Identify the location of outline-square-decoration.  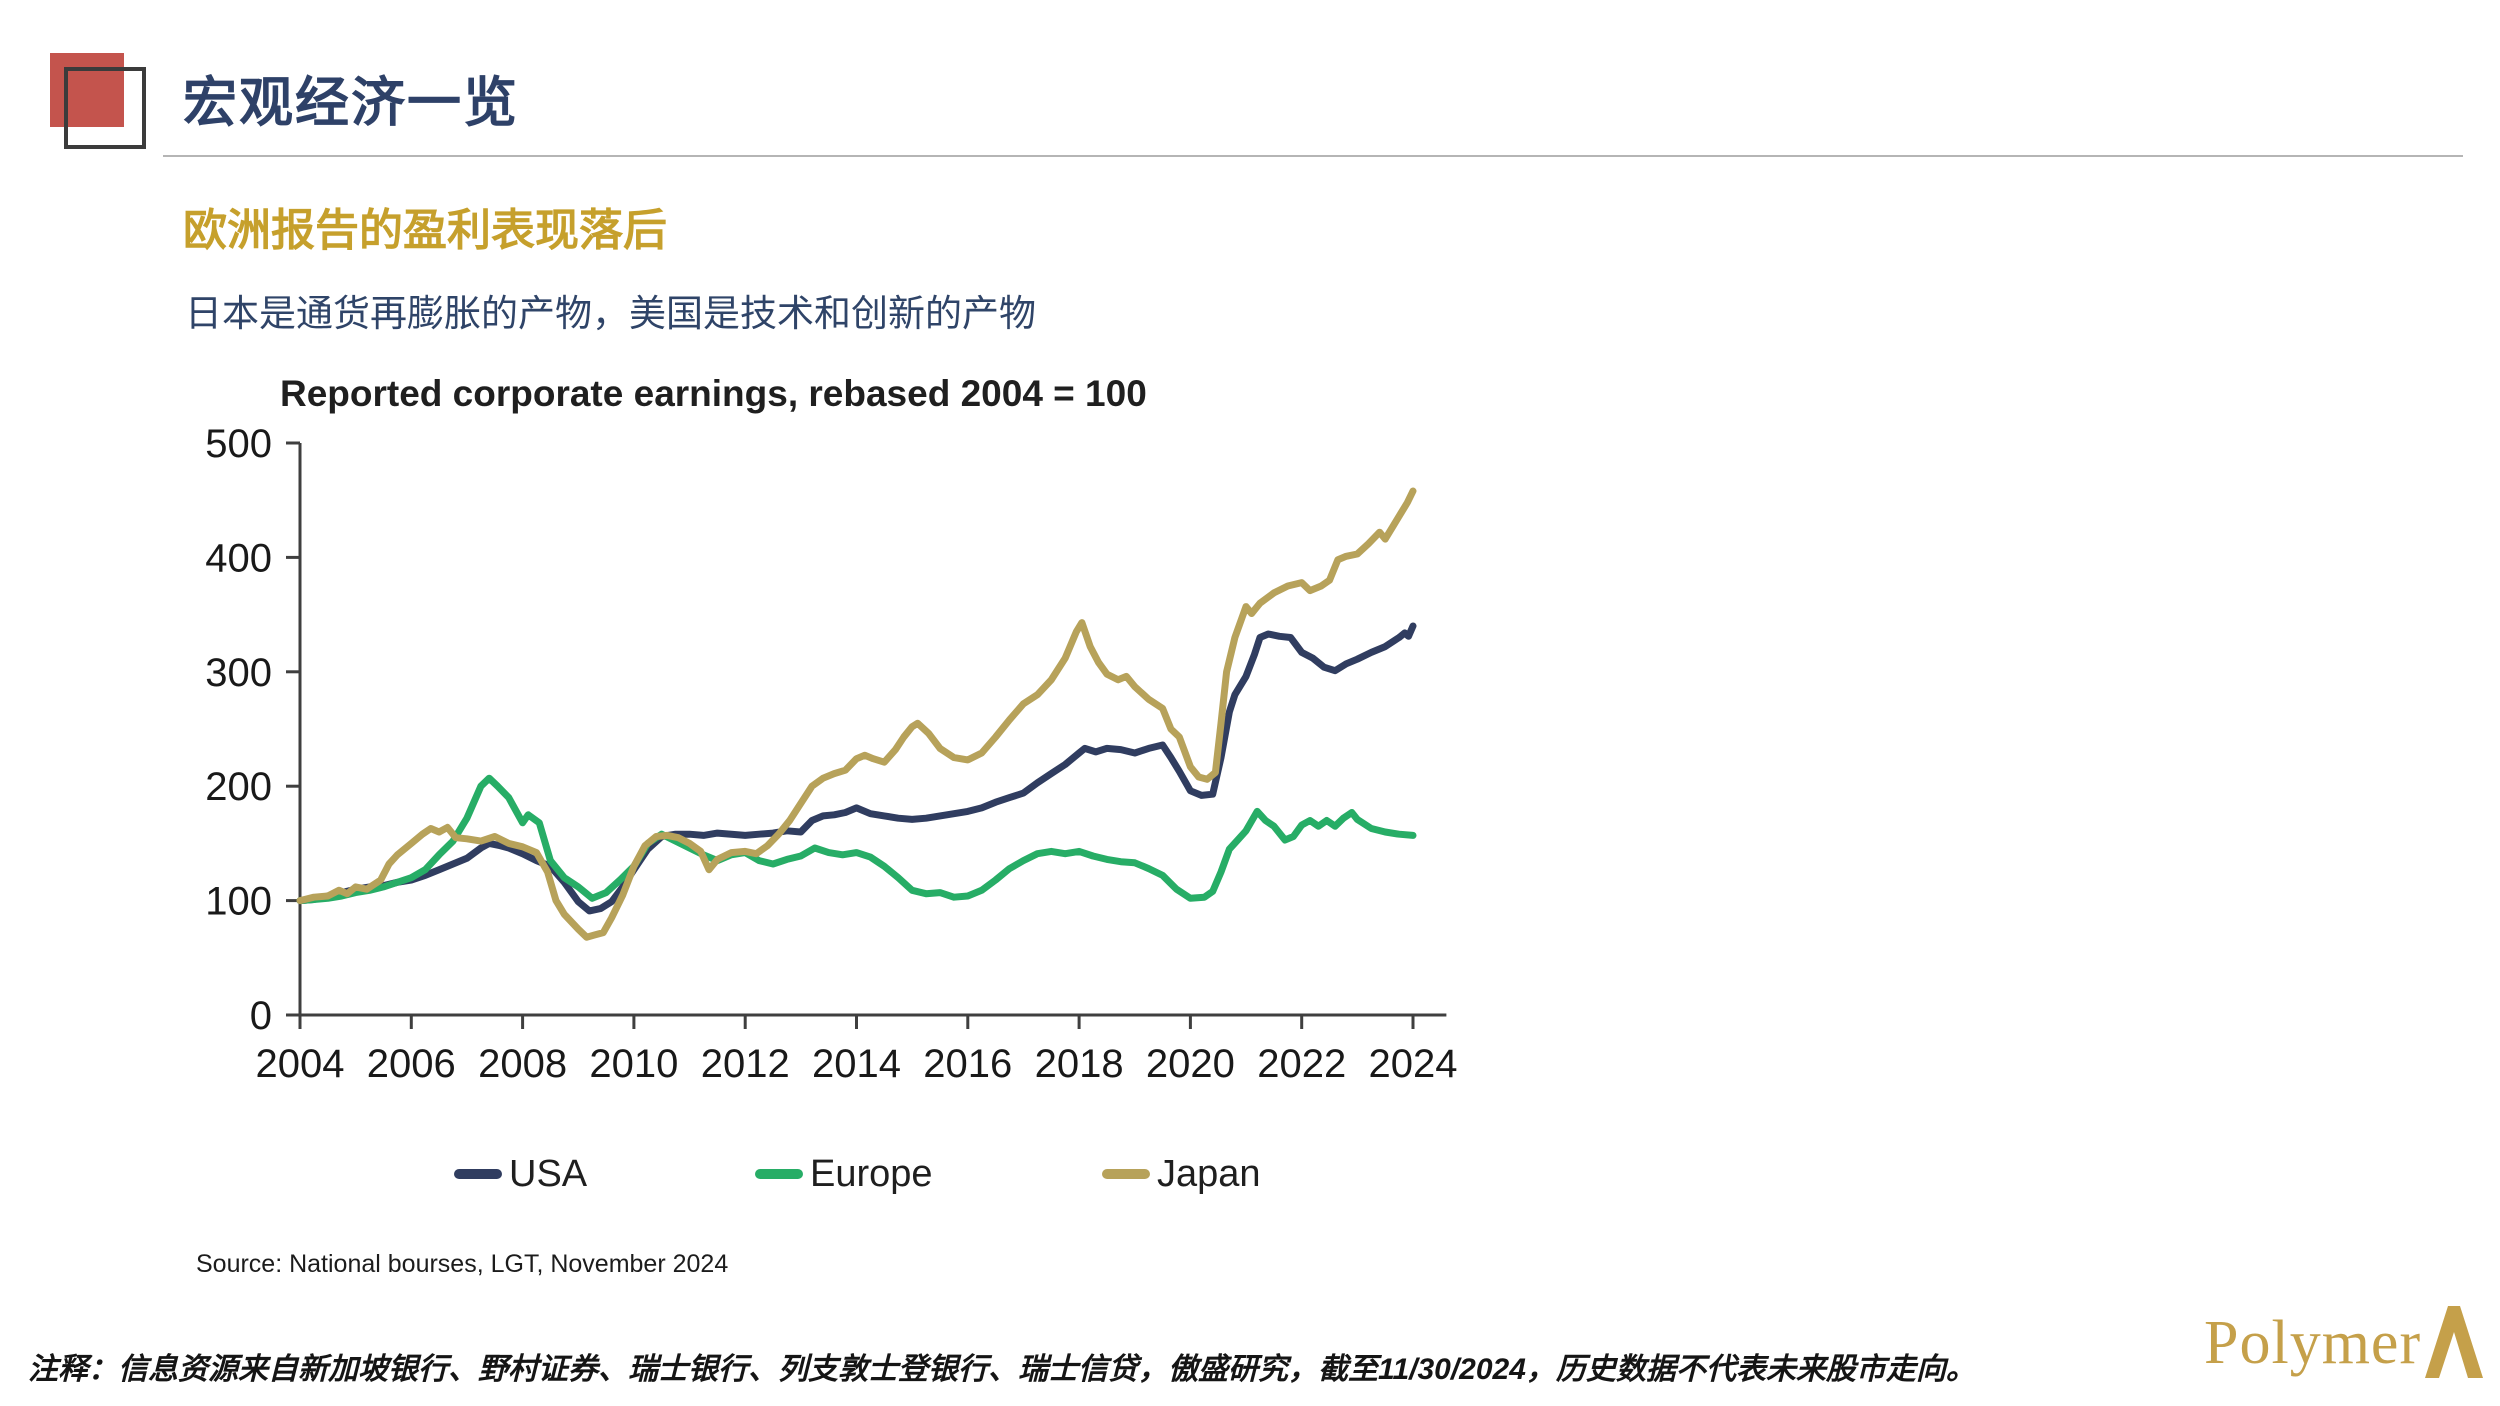
(105, 108).